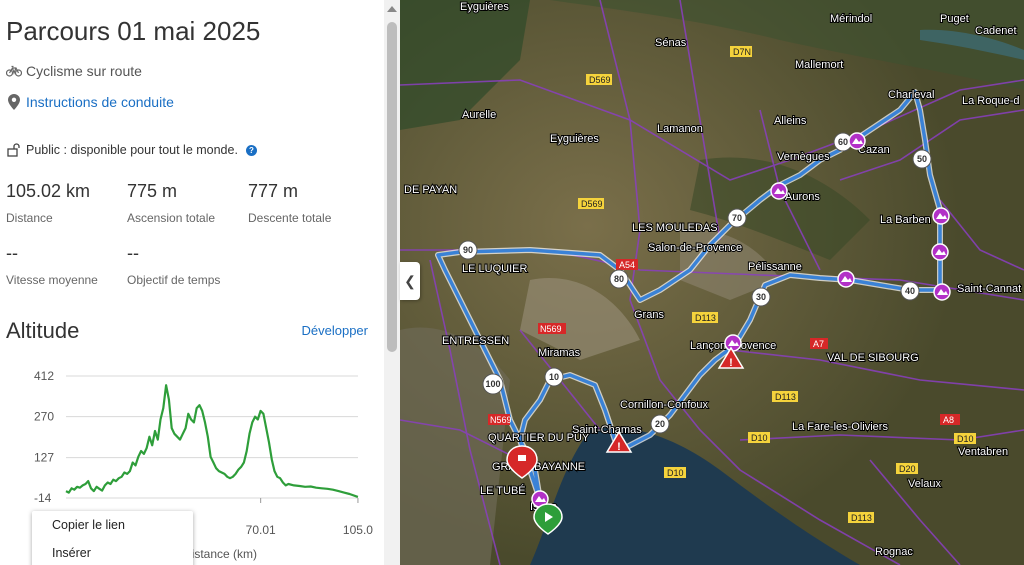 This screenshot has width=1024, height=565. Describe the element at coordinates (599, 79) in the screenshot. I see `road-shield: D569` at that location.